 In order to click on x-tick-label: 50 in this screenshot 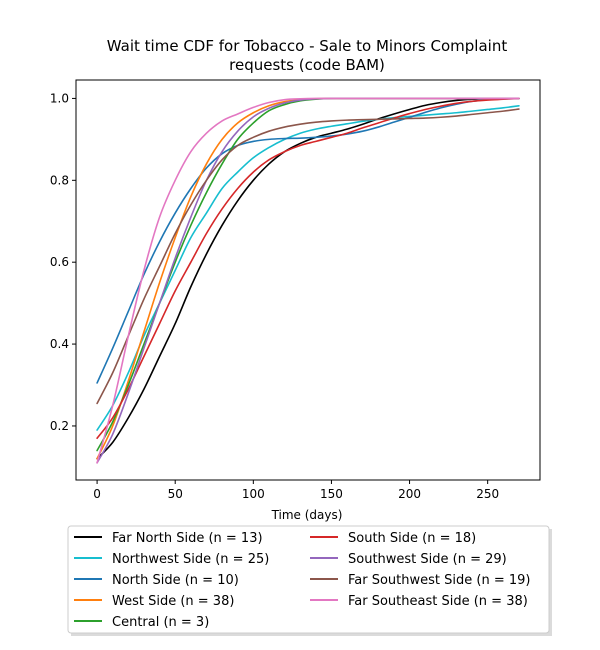, I will do `click(175, 494)`.